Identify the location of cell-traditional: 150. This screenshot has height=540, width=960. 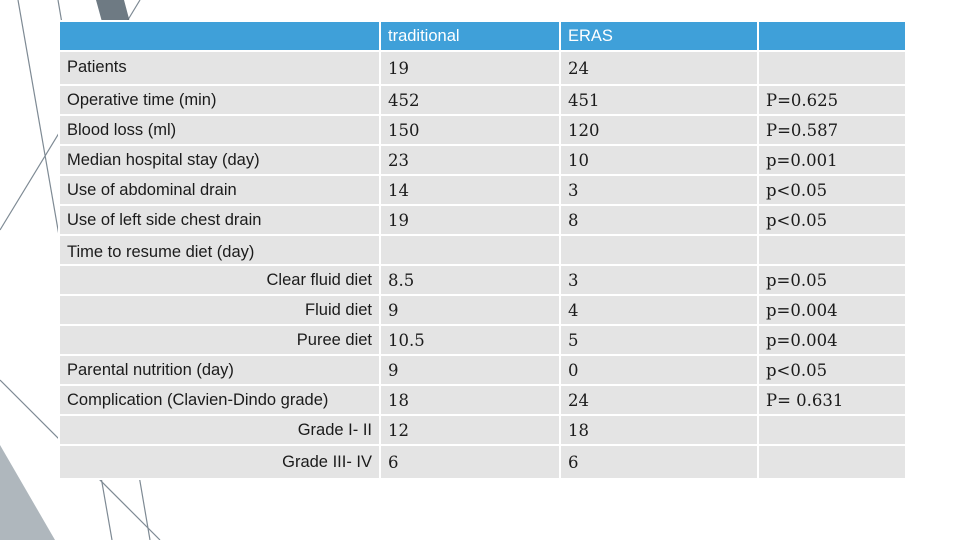
(470, 130).